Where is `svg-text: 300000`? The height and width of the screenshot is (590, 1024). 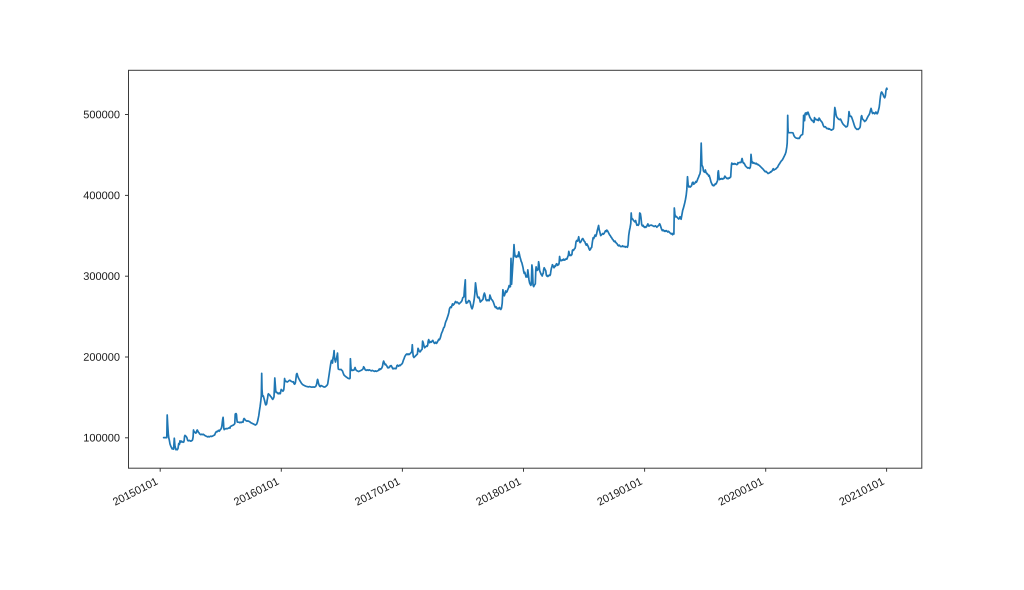
svg-text: 300000 is located at coordinates (101, 277).